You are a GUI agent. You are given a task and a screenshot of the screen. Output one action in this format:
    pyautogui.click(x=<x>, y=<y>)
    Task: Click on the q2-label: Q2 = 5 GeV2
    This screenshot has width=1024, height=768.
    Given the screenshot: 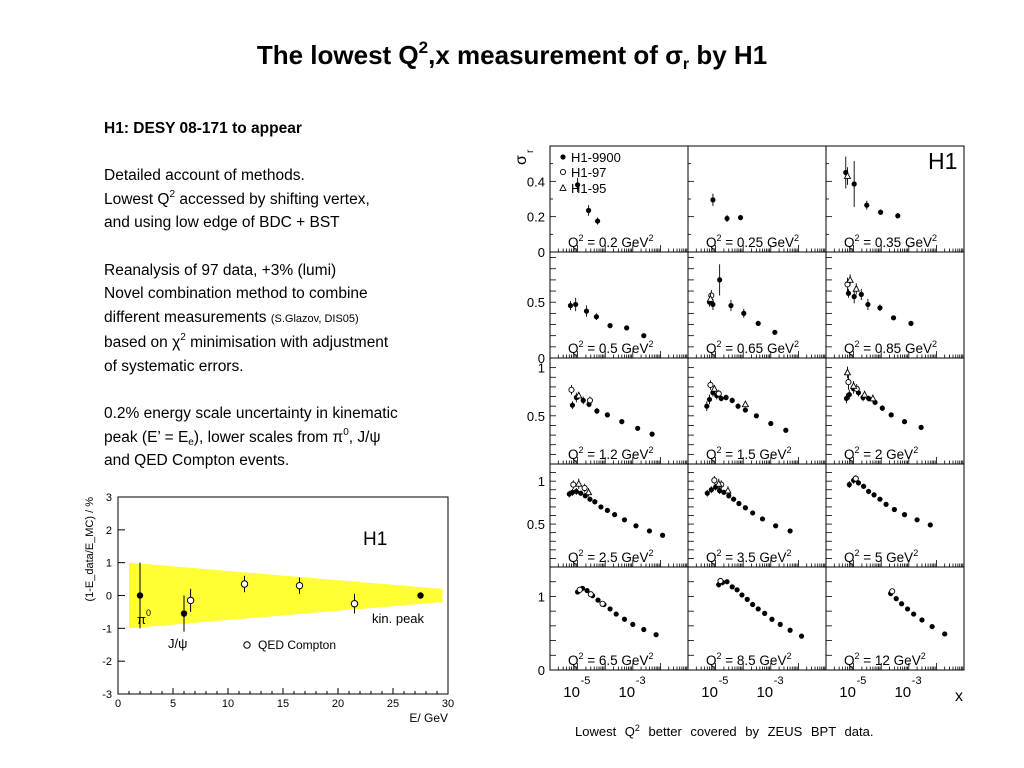 What is the action you would take?
    pyautogui.click(x=881, y=556)
    